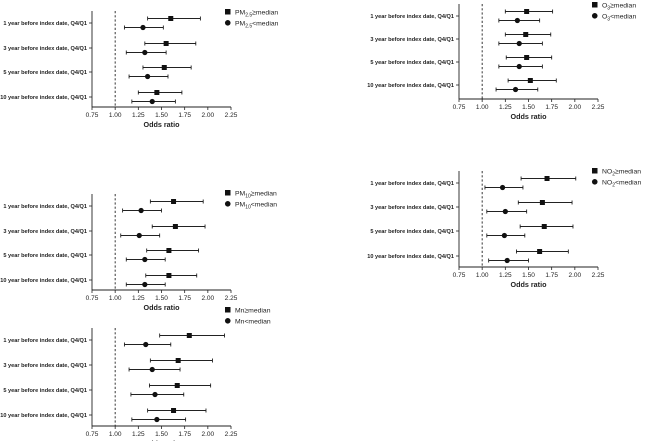 The image size is (669, 441). I want to click on legend-label: PM2.5<median, so click(257, 25).